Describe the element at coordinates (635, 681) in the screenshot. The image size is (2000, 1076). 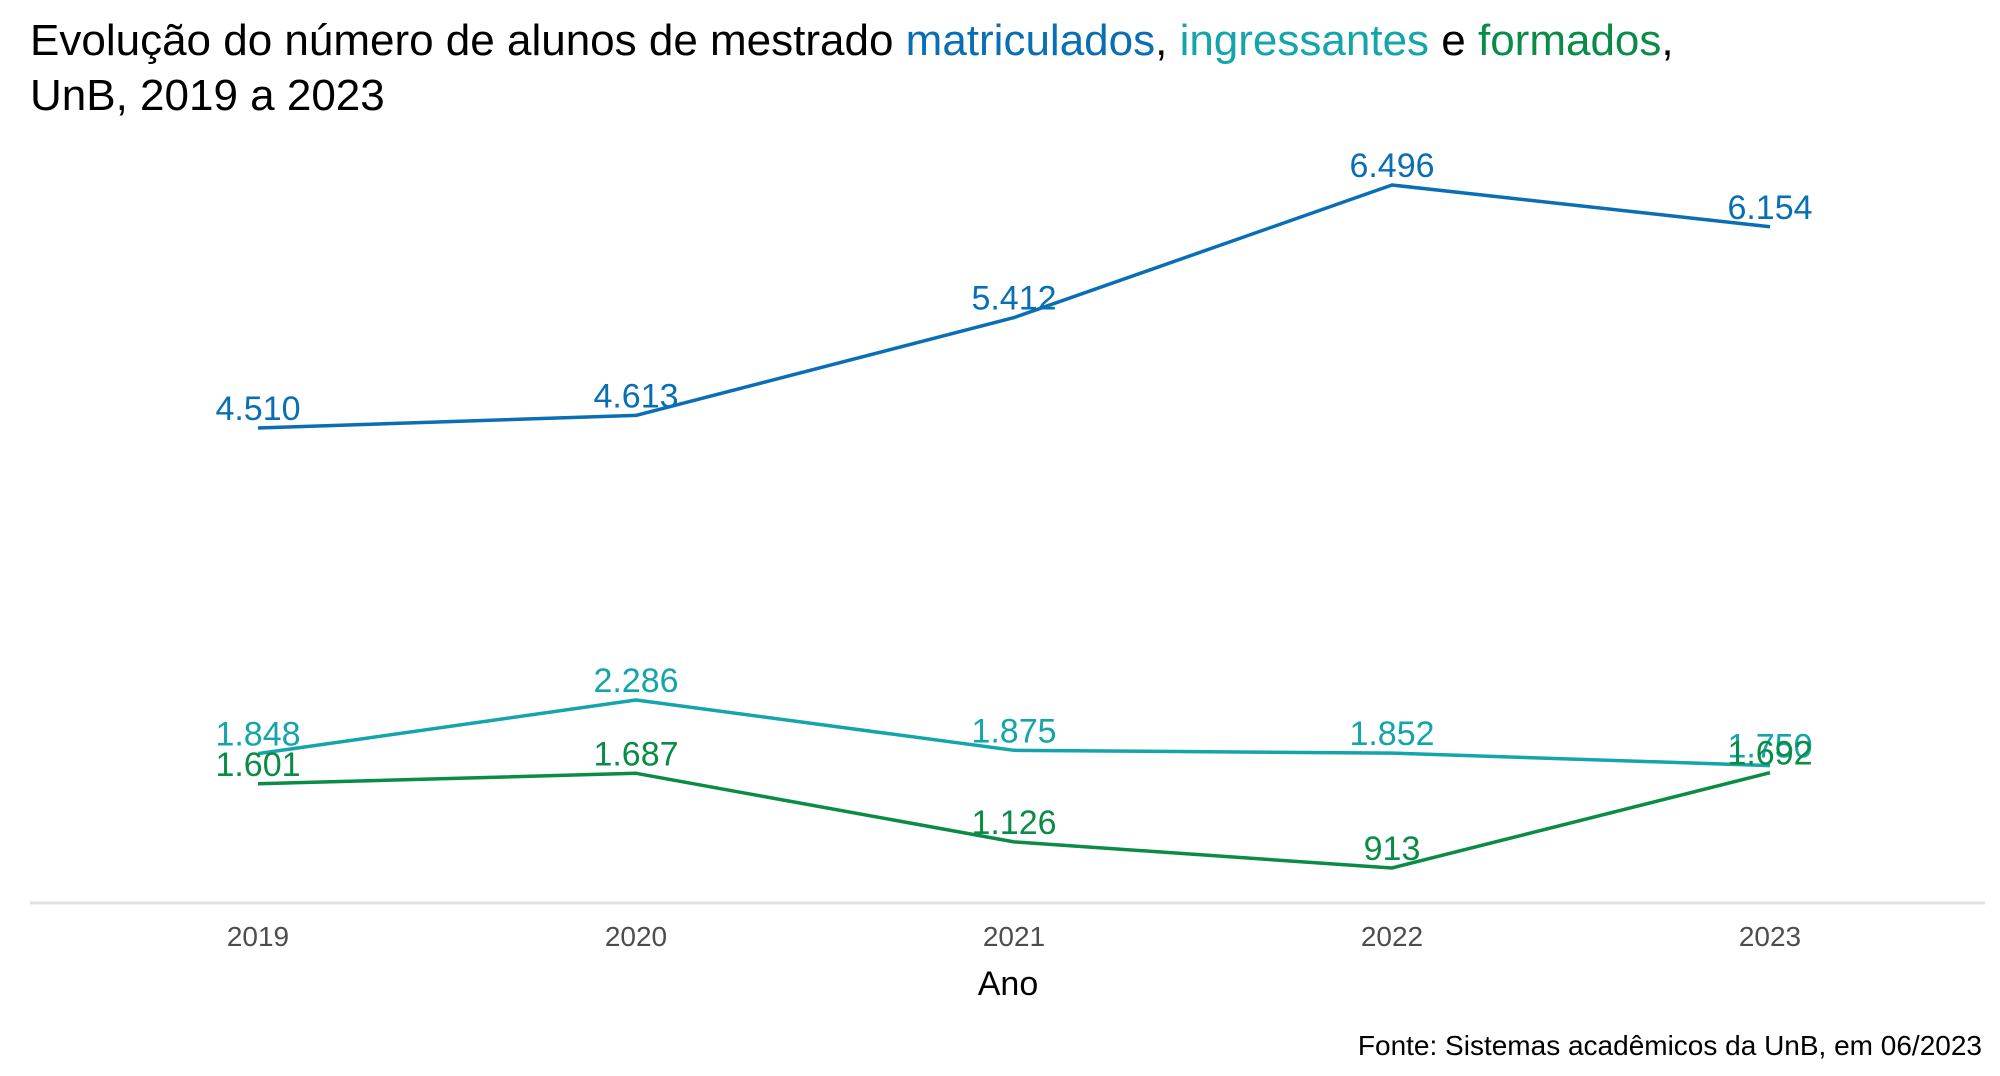
I see `data-label-ingressantes-2020: 2.286` at that location.